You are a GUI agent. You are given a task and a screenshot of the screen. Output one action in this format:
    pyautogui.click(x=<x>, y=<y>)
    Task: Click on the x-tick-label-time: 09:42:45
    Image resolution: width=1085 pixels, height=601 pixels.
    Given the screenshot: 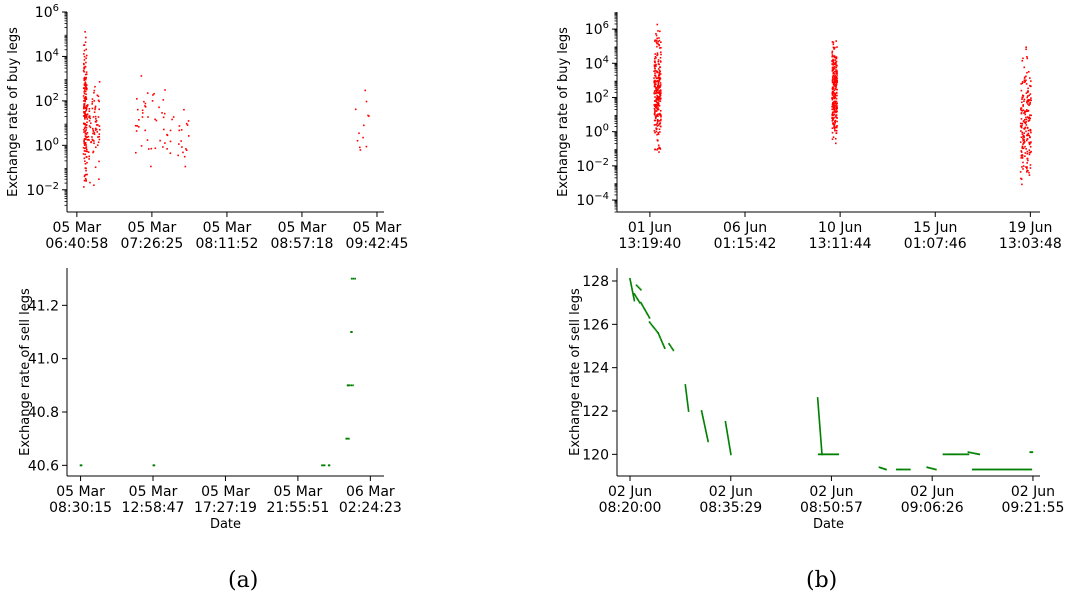 What is the action you would take?
    pyautogui.click(x=377, y=244)
    